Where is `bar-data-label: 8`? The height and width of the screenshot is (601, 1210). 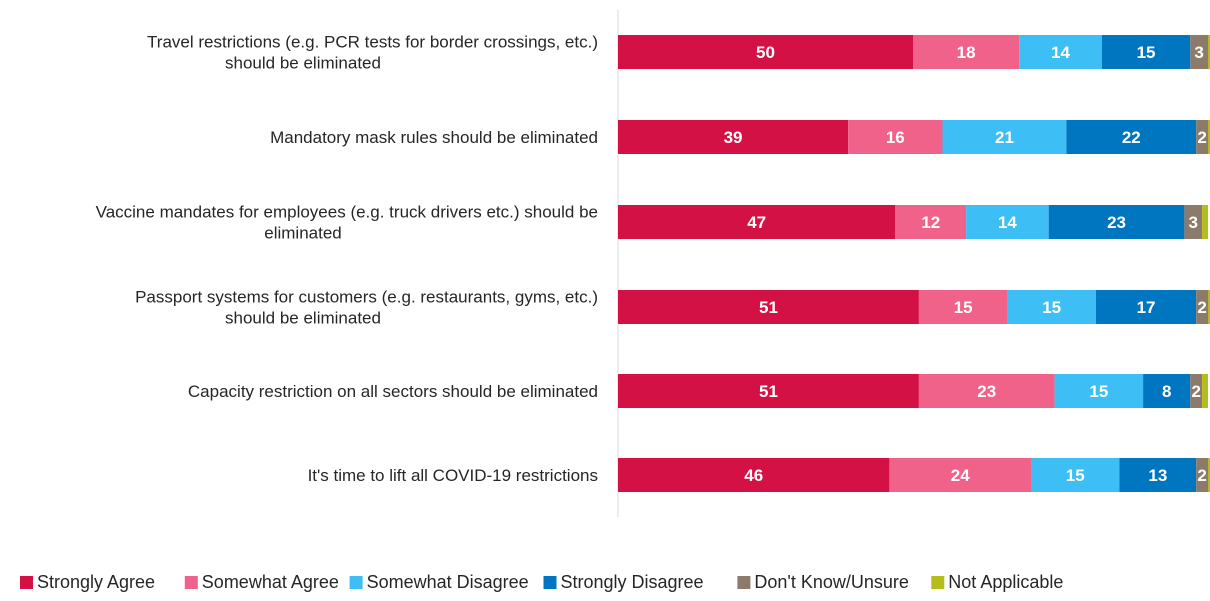
bar-data-label: 8 is located at coordinates (1166, 391).